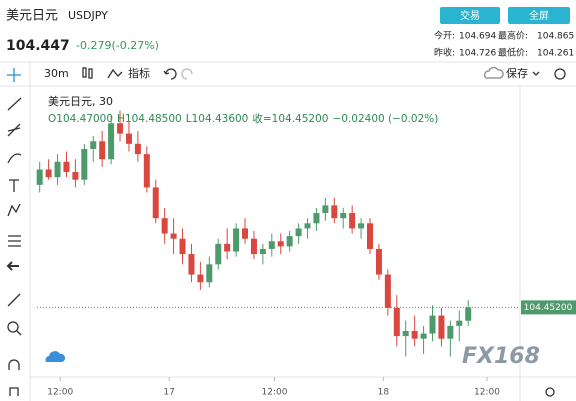 The height and width of the screenshot is (401, 576). Describe the element at coordinates (555, 54) in the screenshot. I see `stat-value: 104.261` at that location.